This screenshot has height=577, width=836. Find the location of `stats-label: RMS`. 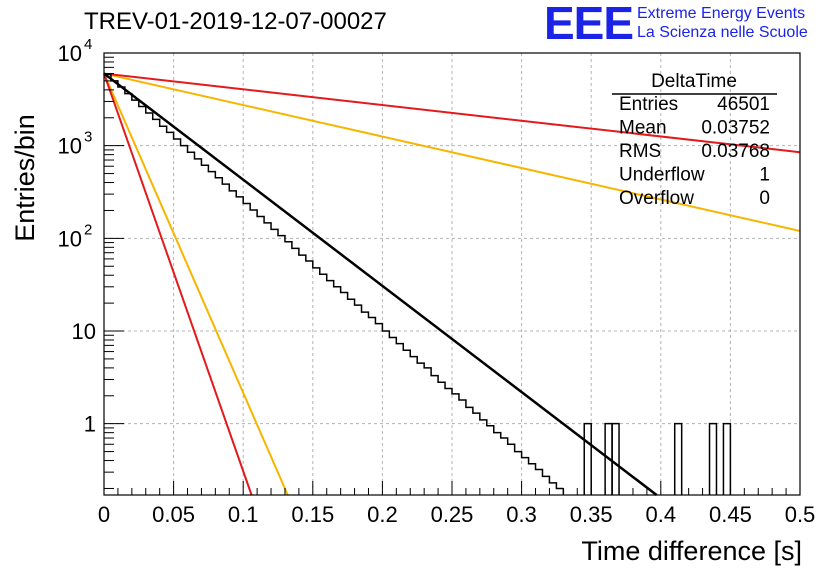

stats-label: RMS is located at coordinates (640, 151).